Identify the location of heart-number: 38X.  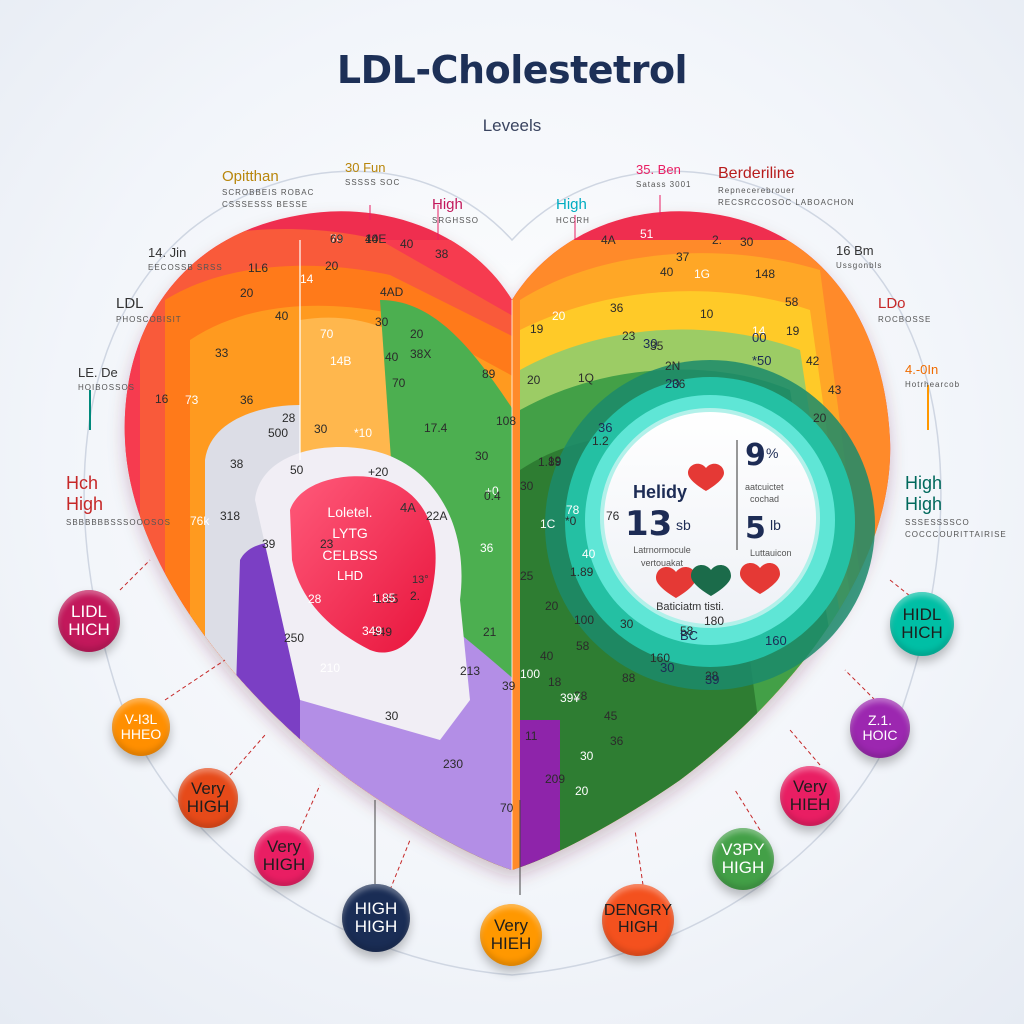
(420, 354).